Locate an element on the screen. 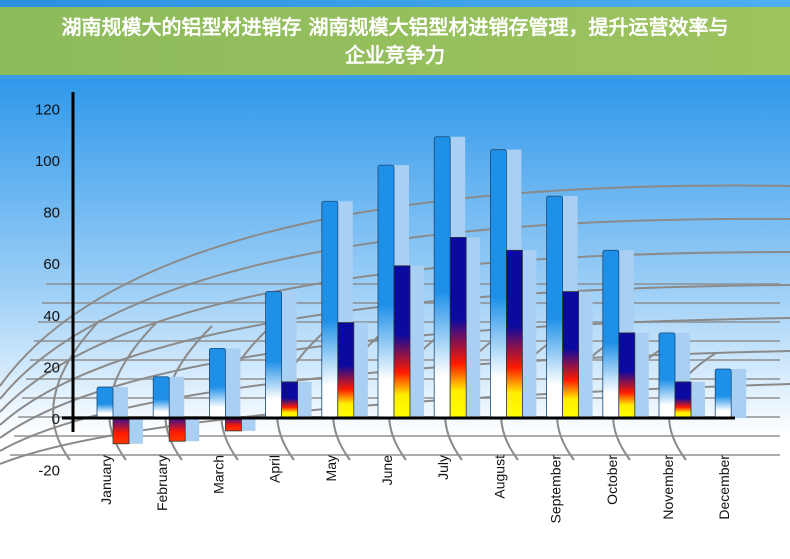  x-tick-label: May is located at coordinates (331, 468).